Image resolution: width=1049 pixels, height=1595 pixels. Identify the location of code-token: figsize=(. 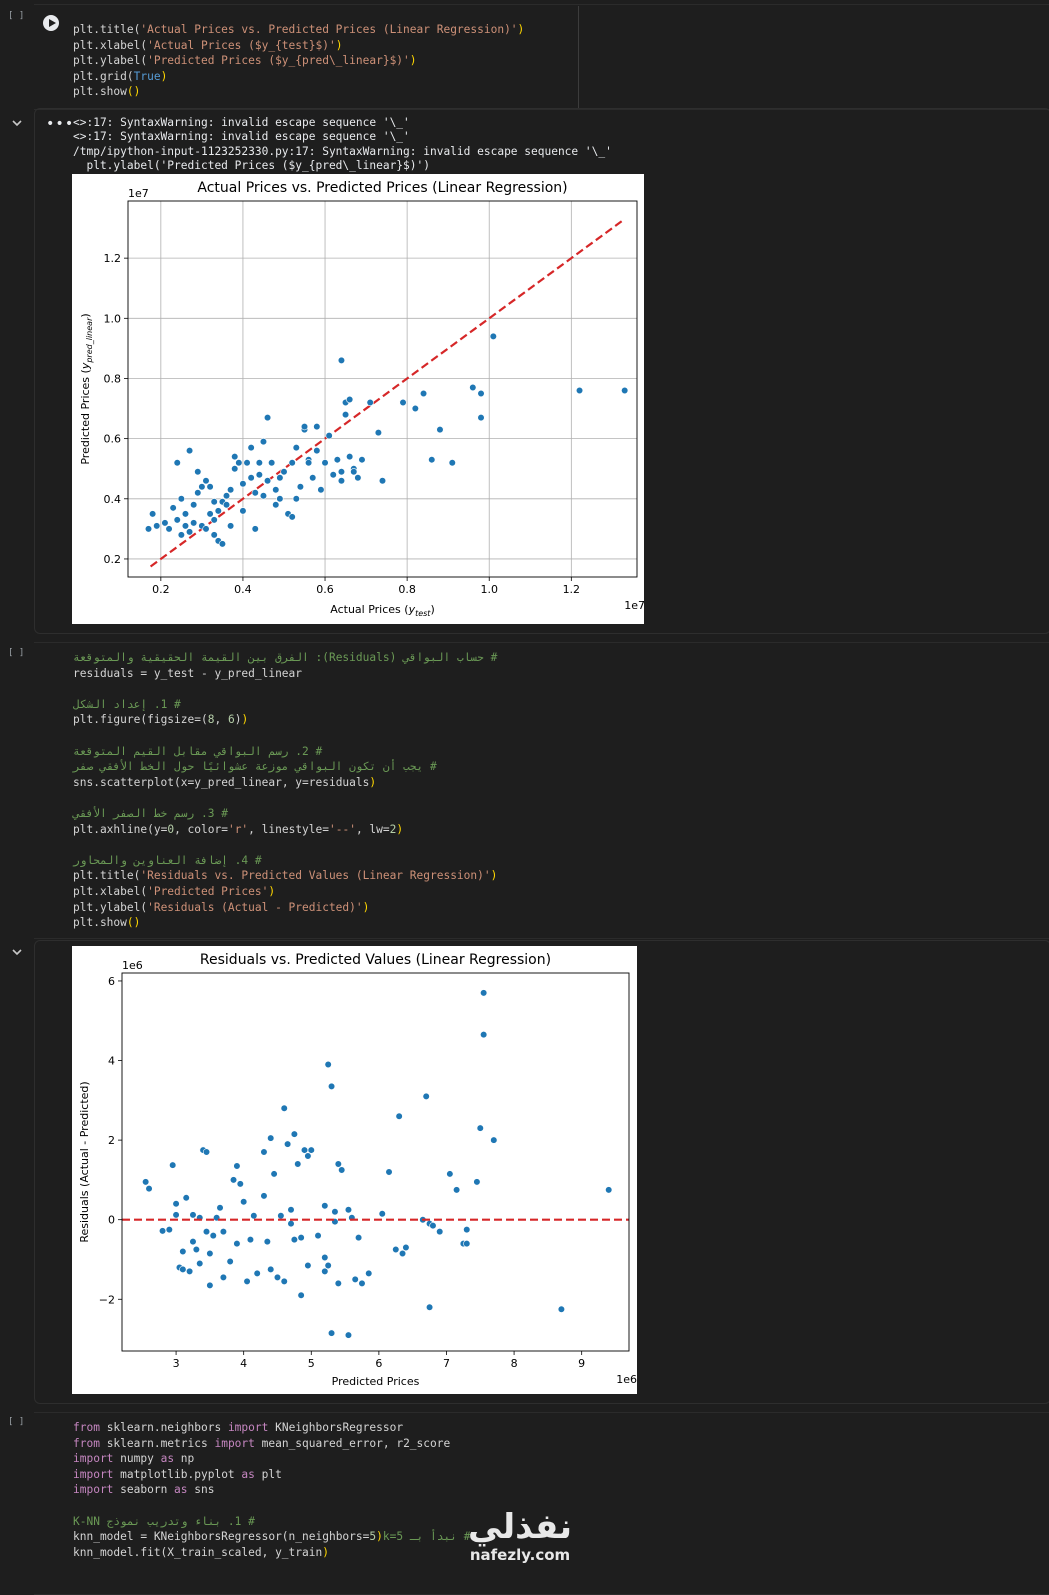
(177, 720).